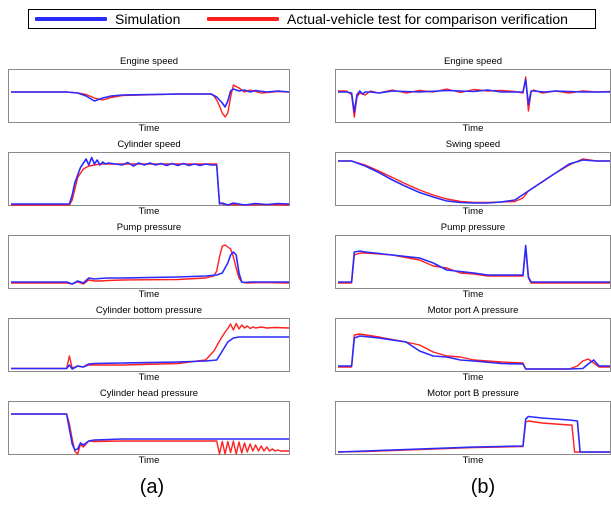 The image size is (611, 521). What do you see at coordinates (148, 19) in the screenshot?
I see `simulation-label: Simulation` at bounding box center [148, 19].